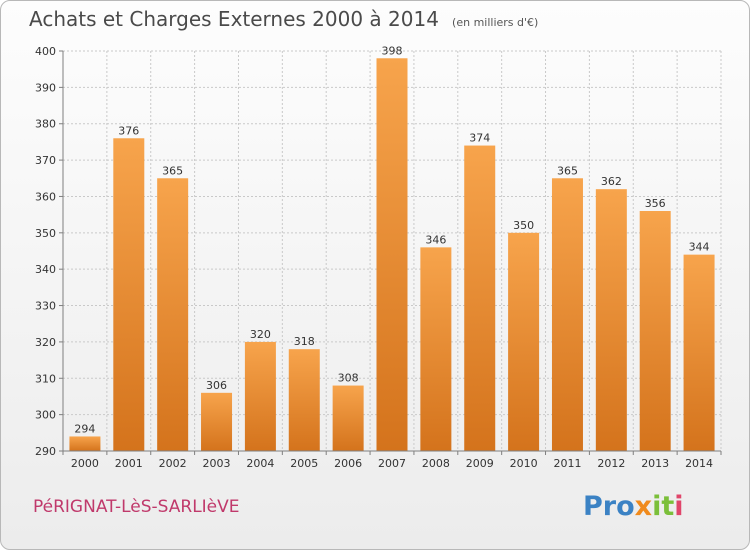 The image size is (750, 550). I want to click on y-tick-label: 320, so click(45, 342).